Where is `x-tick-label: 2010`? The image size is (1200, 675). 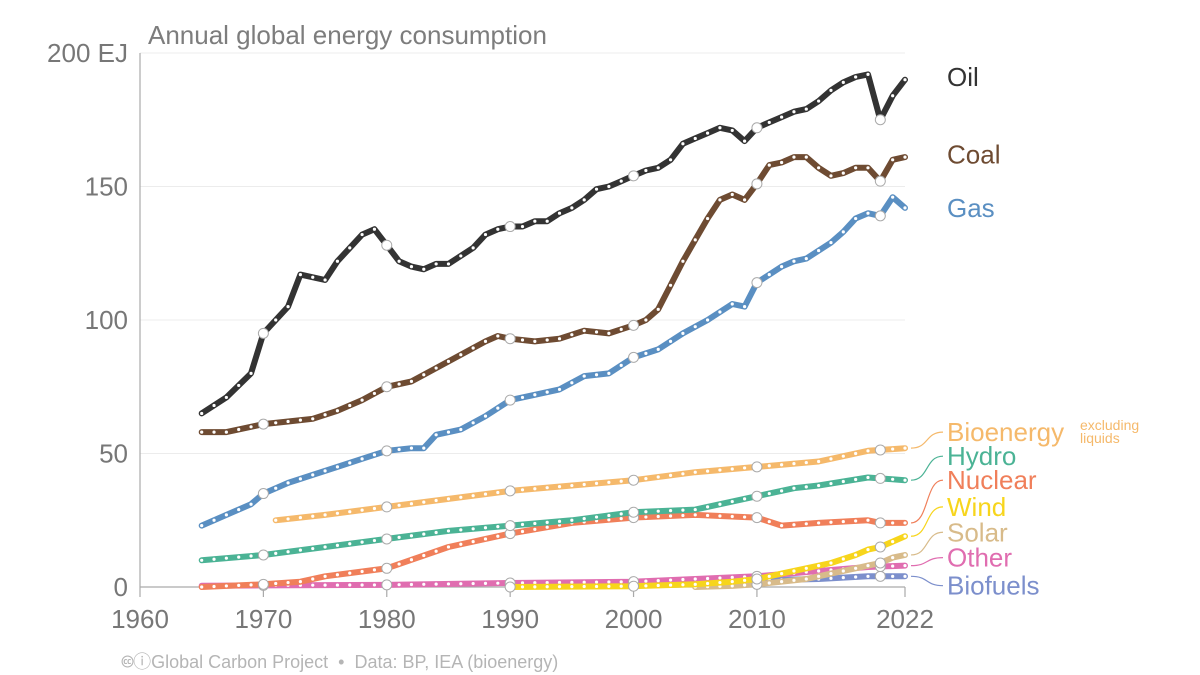
x-tick-label: 2010 is located at coordinates (757, 619).